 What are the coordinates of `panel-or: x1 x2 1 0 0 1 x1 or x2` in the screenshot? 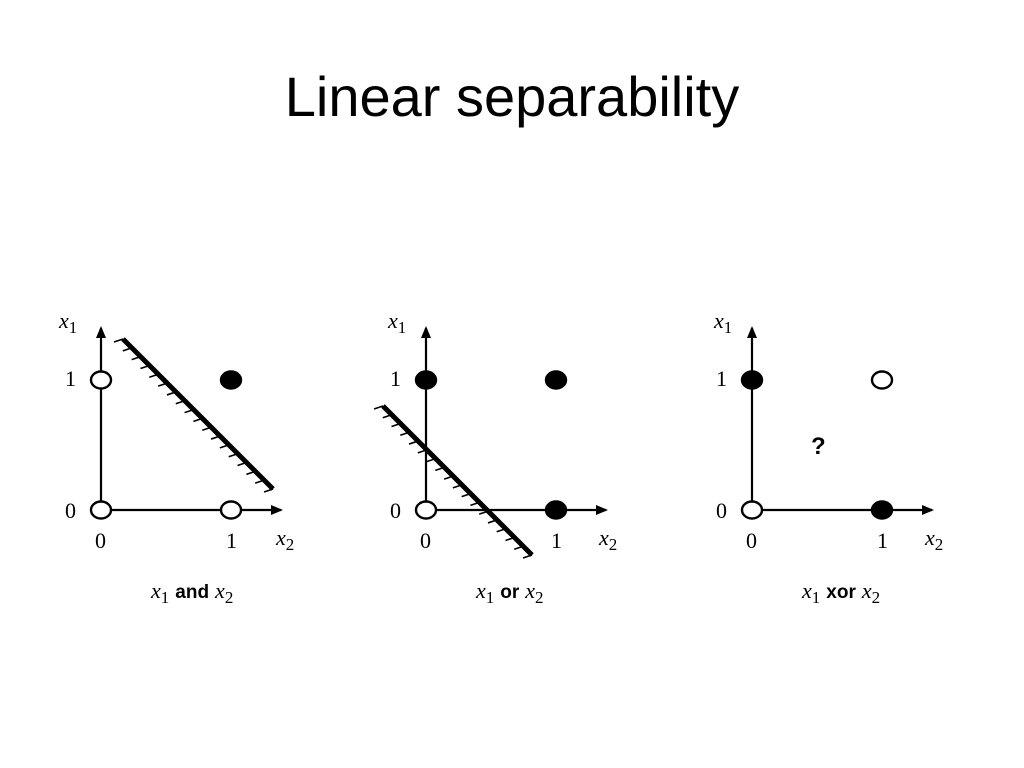 It's located at (495, 457).